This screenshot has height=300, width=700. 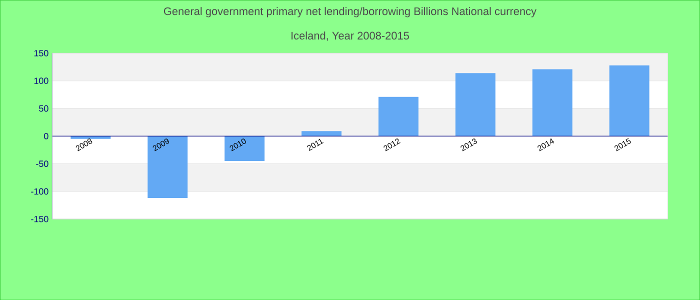 I want to click on y-tick-label: 50, so click(x=43, y=108).